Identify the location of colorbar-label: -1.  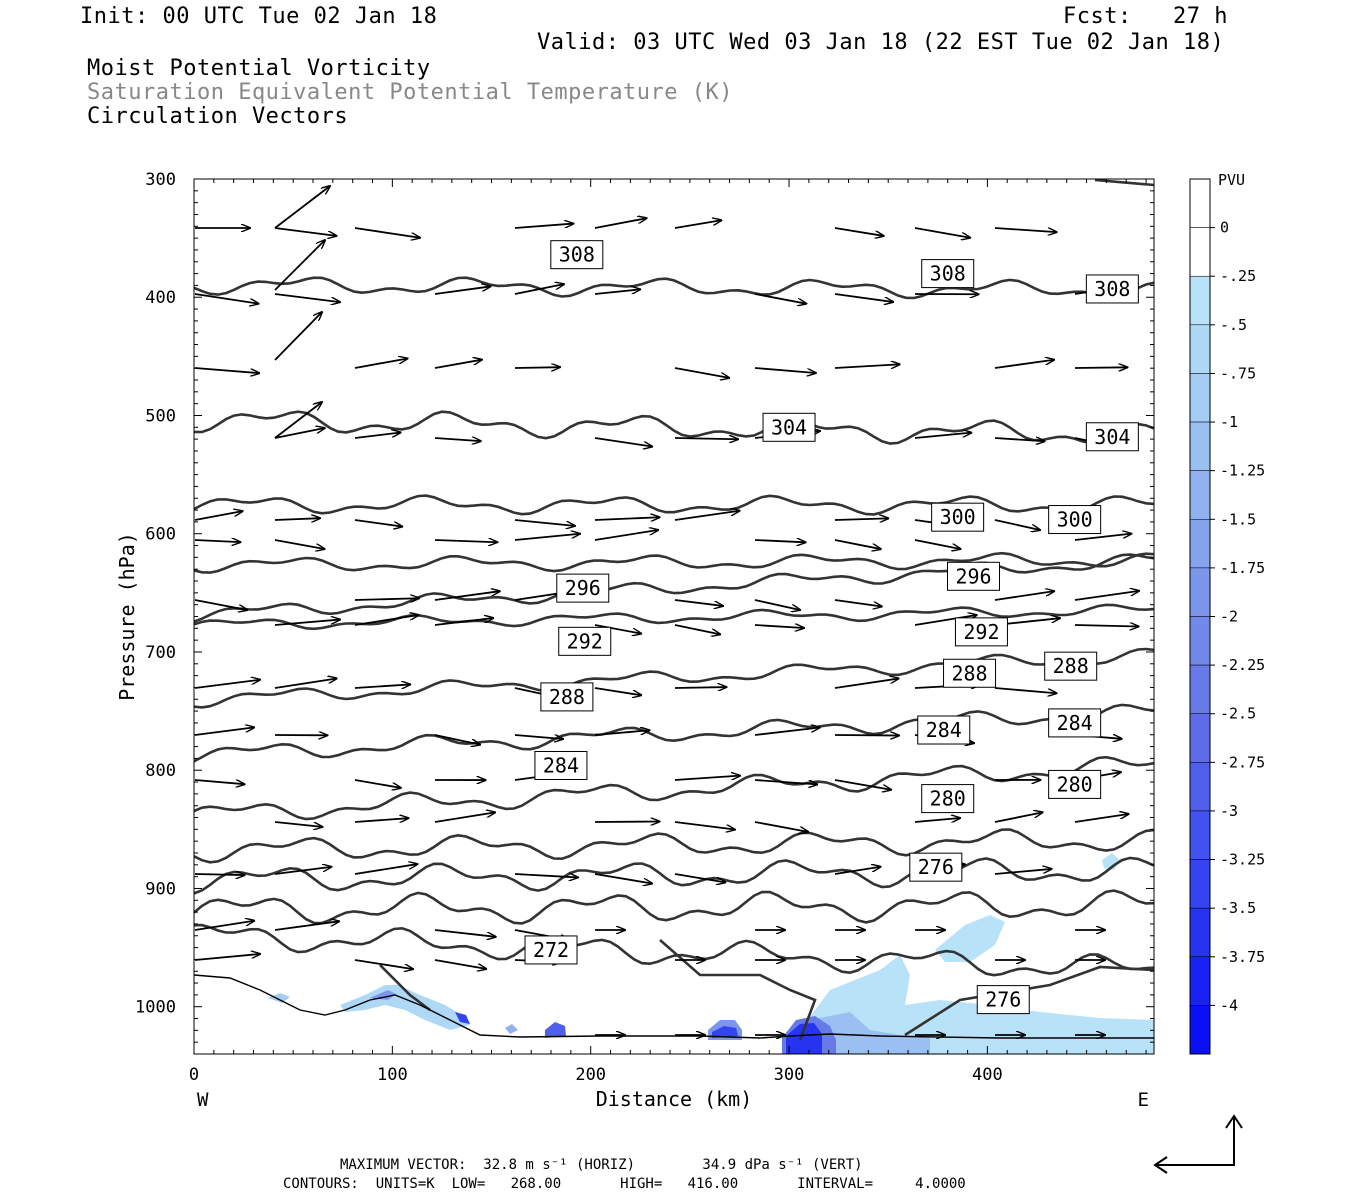
(1229, 422).